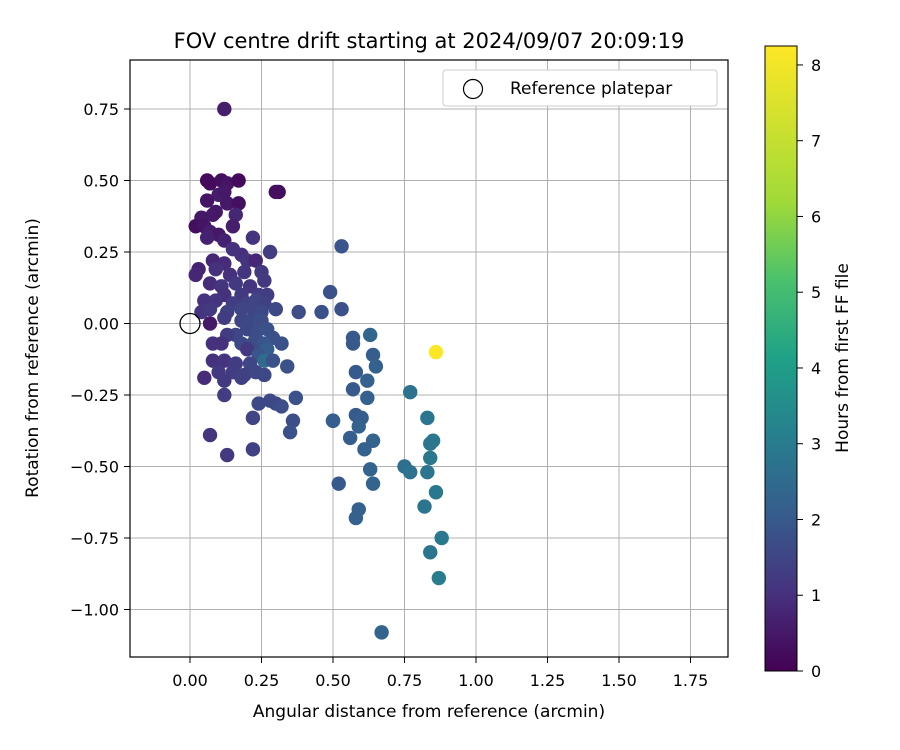 The height and width of the screenshot is (750, 900). What do you see at coordinates (816, 519) in the screenshot?
I see `colorbar-tick-label: 2` at bounding box center [816, 519].